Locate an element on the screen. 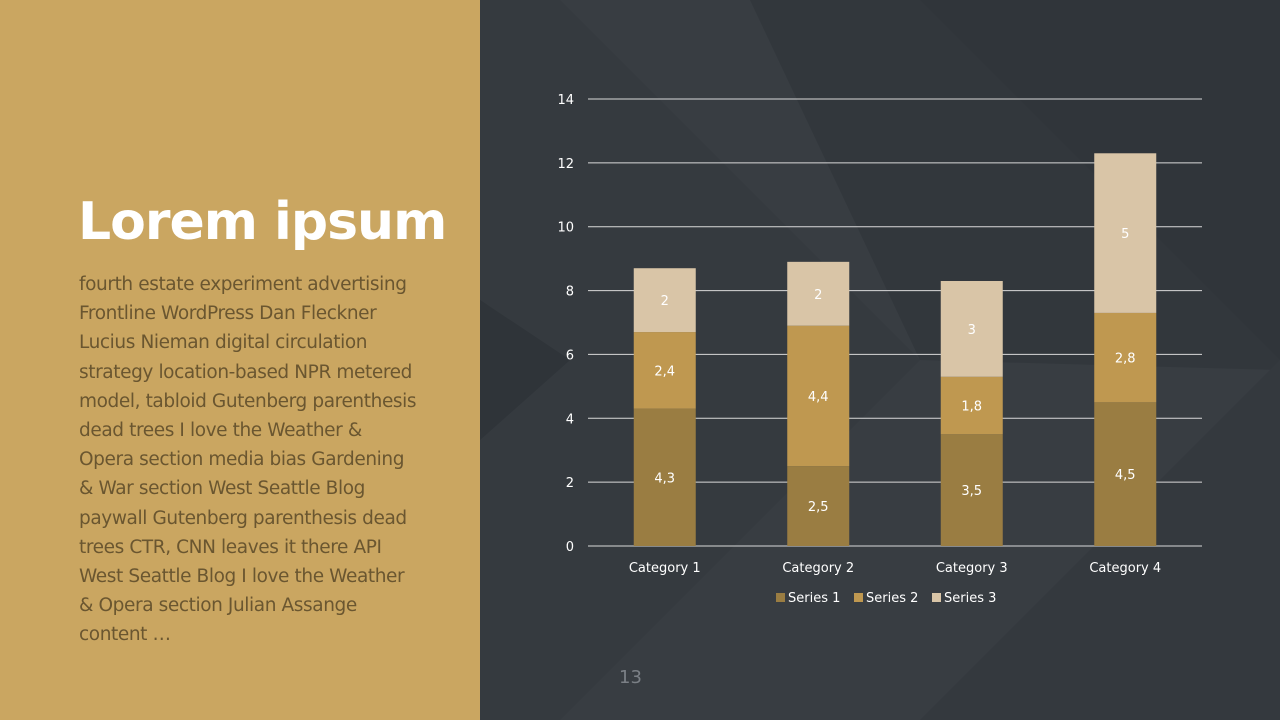 The height and width of the screenshot is (720, 1280). x-tick-label: Category 2 is located at coordinates (818, 568).